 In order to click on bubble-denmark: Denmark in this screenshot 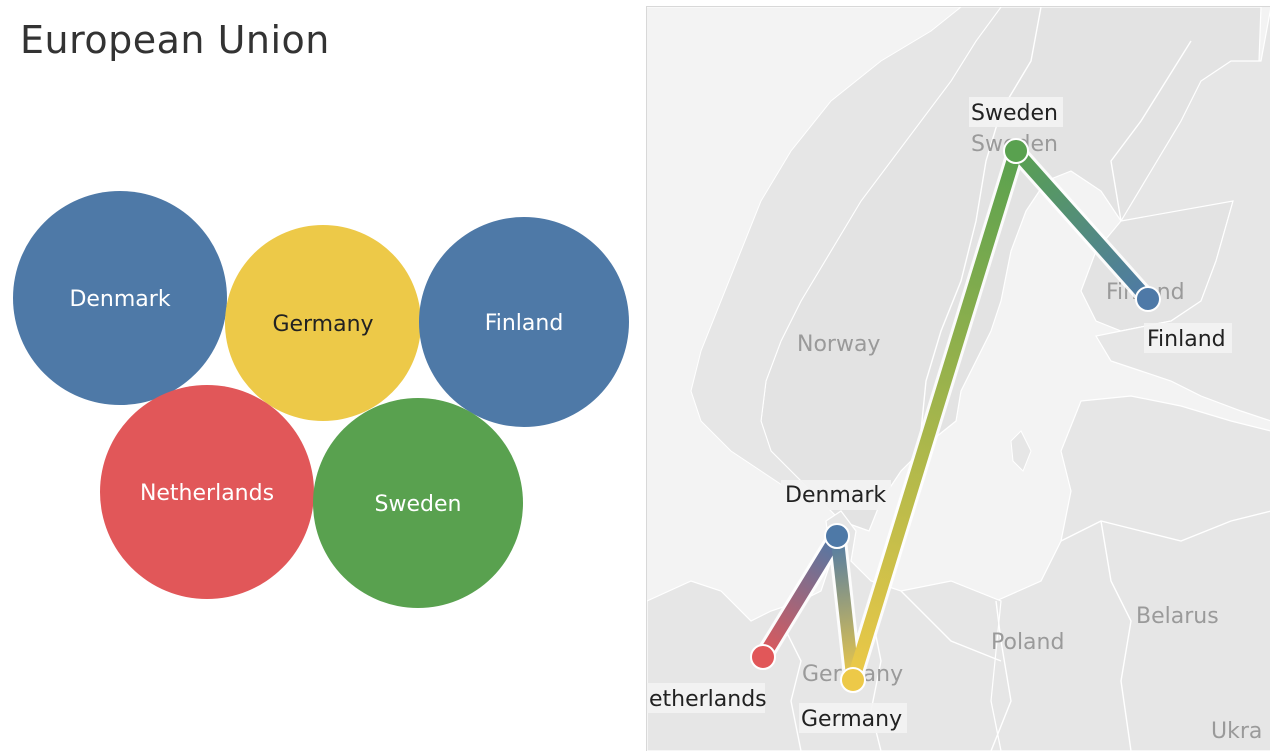, I will do `click(120, 298)`.